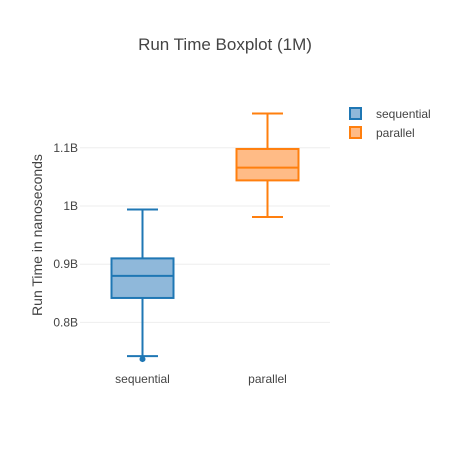 The image size is (450, 450). Describe the element at coordinates (65, 264) in the screenshot. I see `y-tick-label: 0.9B` at that location.